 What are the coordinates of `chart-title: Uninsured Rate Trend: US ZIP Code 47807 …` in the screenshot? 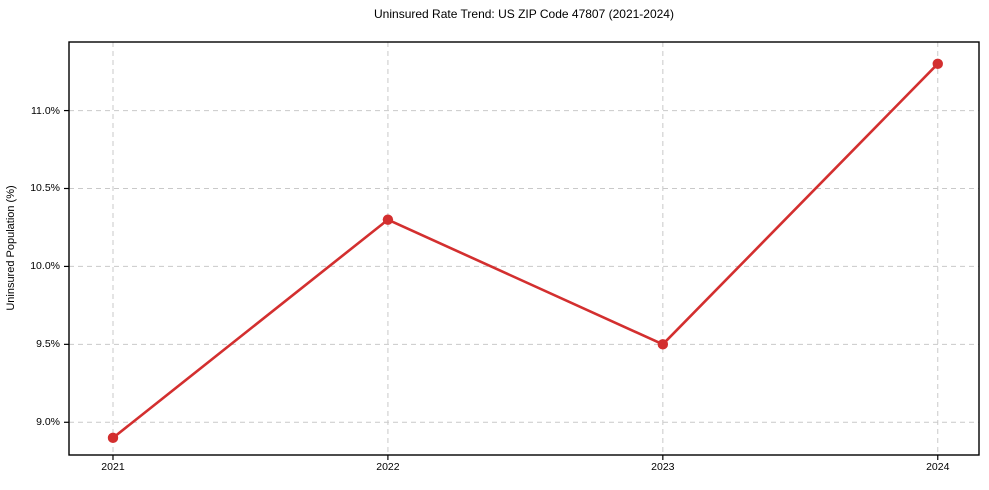 It's located at (524, 14).